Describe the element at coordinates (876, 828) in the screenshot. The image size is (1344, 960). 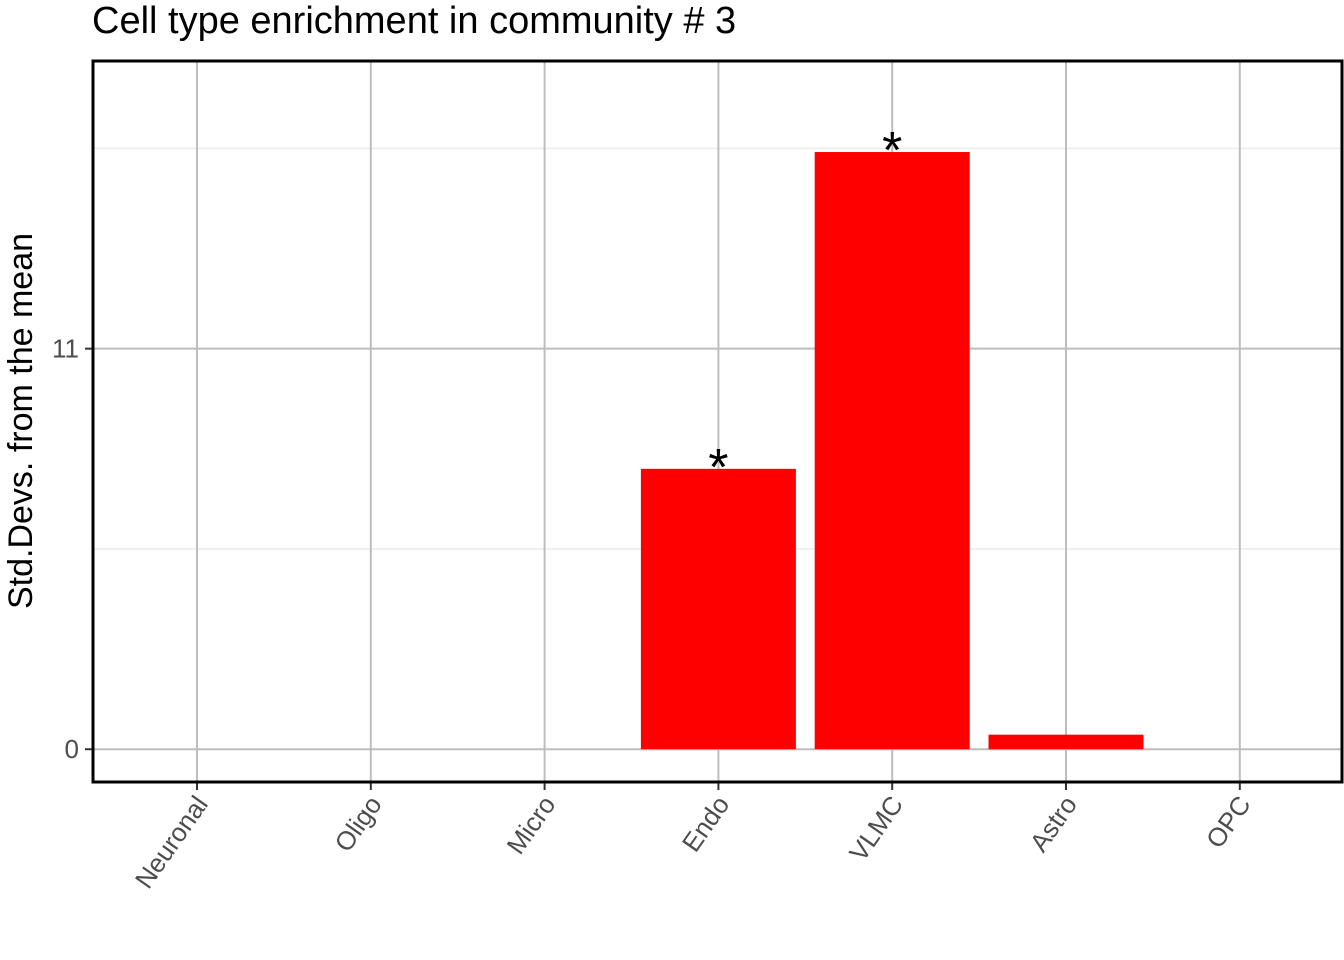
I see `x-tick-label: VLMC` at that location.